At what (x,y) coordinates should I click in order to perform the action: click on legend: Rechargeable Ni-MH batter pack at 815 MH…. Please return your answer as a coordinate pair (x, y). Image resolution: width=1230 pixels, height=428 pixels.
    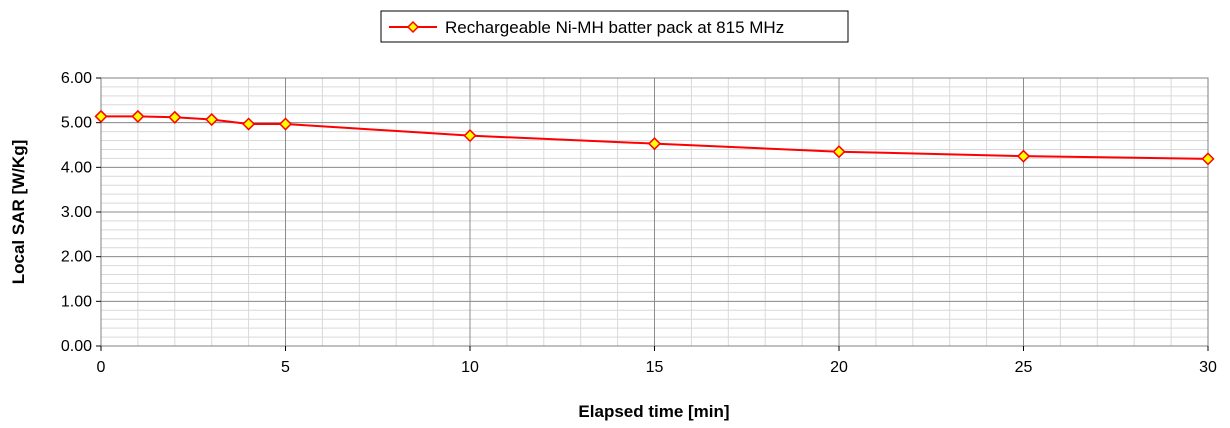
    Looking at the image, I should click on (614, 26).